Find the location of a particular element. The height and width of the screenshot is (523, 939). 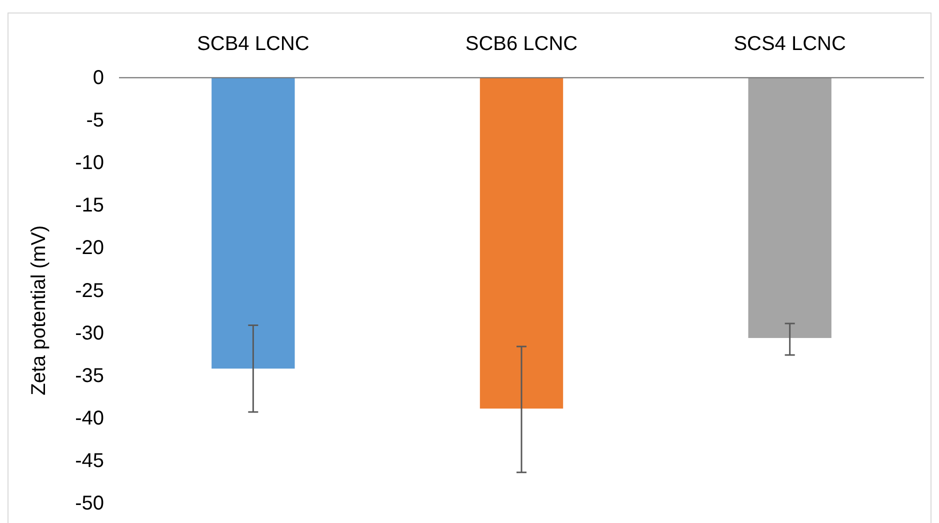

y-axis-title: Zeta potential (mV) is located at coordinates (39, 310).